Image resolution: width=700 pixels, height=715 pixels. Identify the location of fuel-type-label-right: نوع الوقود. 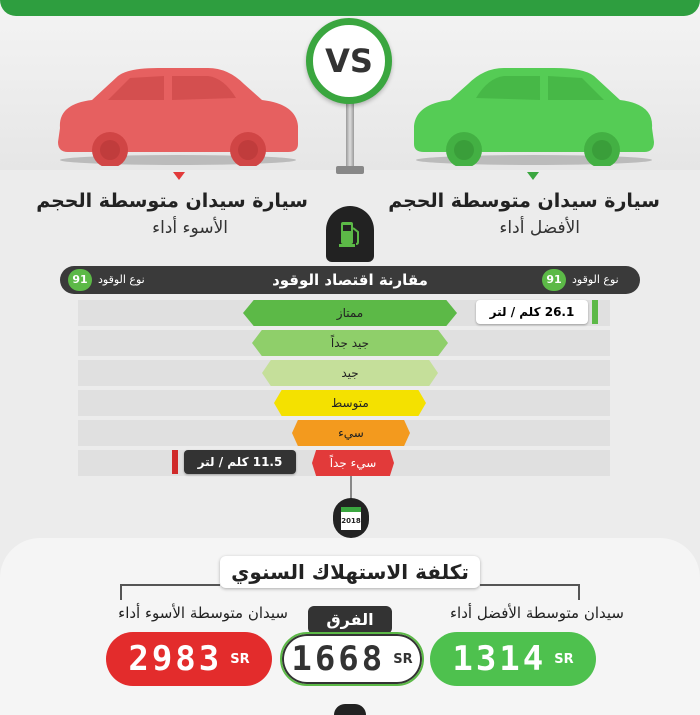
(595, 279).